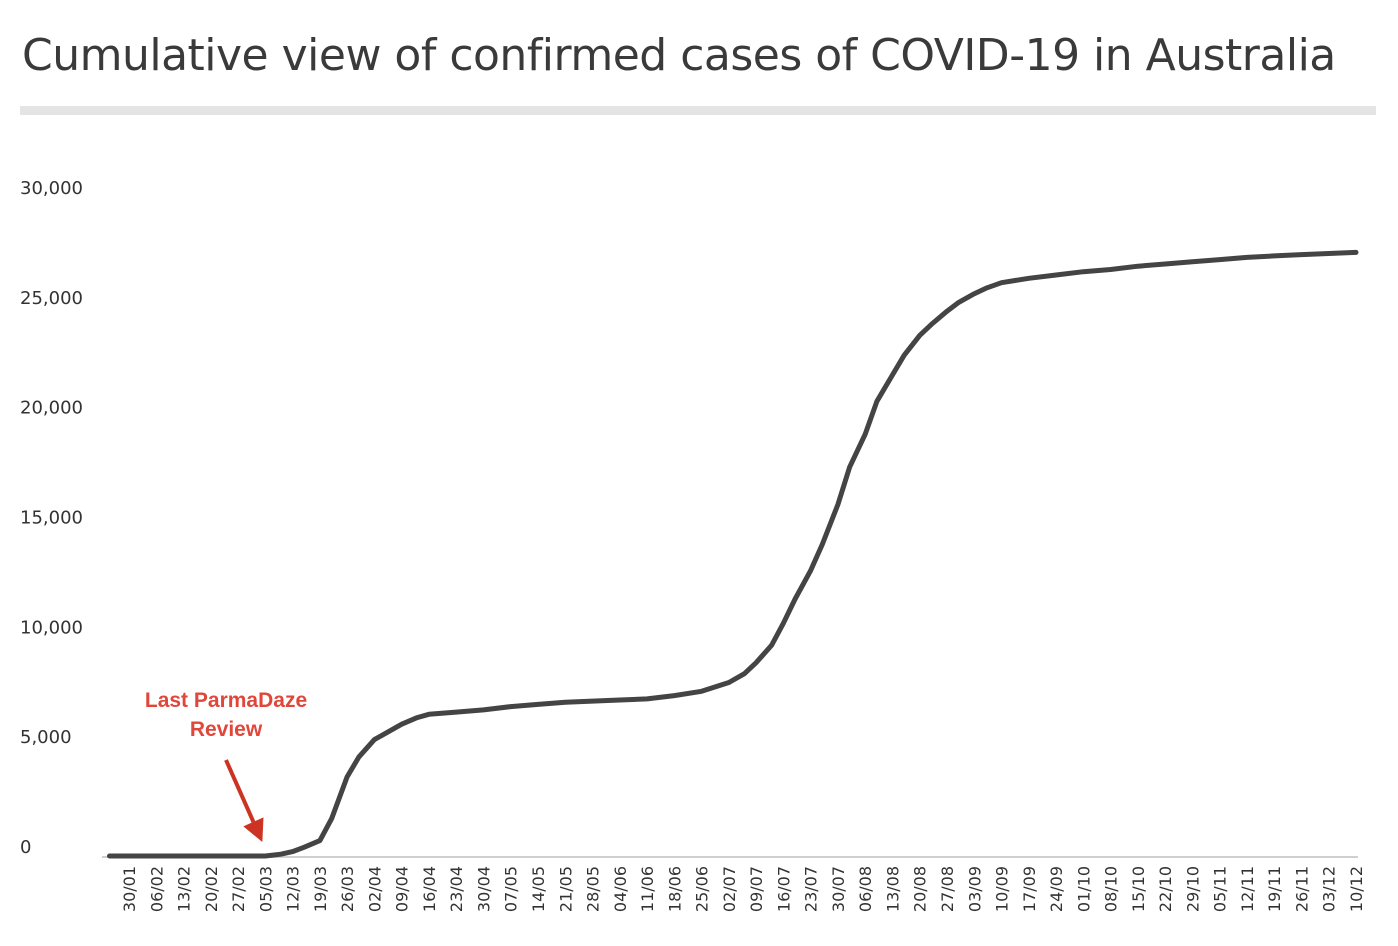  What do you see at coordinates (374, 889) in the screenshot?
I see `x-tick-label: 02/04` at bounding box center [374, 889].